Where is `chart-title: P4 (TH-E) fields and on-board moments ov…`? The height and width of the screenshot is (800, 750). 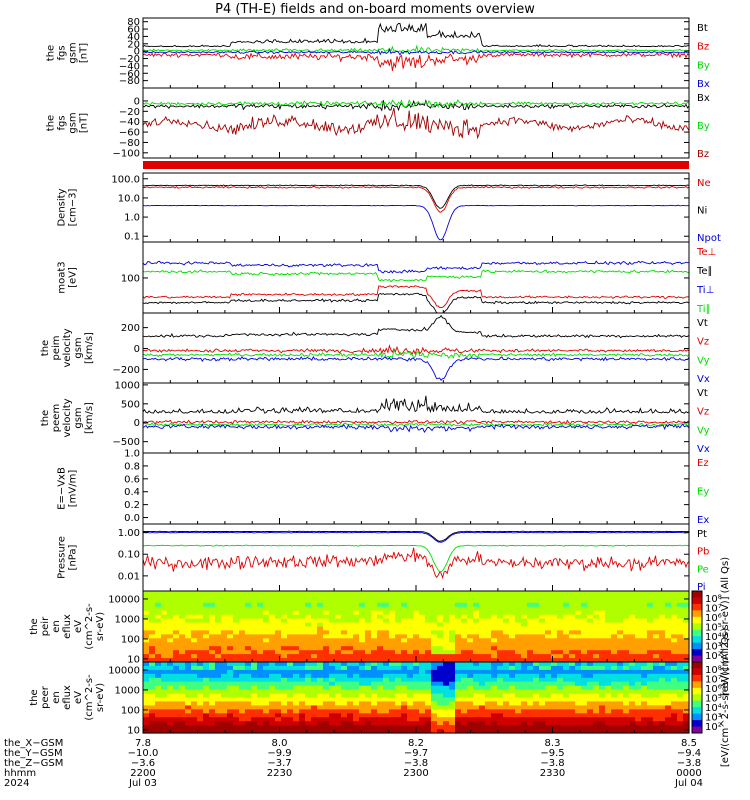
chart-title: P4 (TH-E) fields and on-board moments ov… is located at coordinates (375, 9).